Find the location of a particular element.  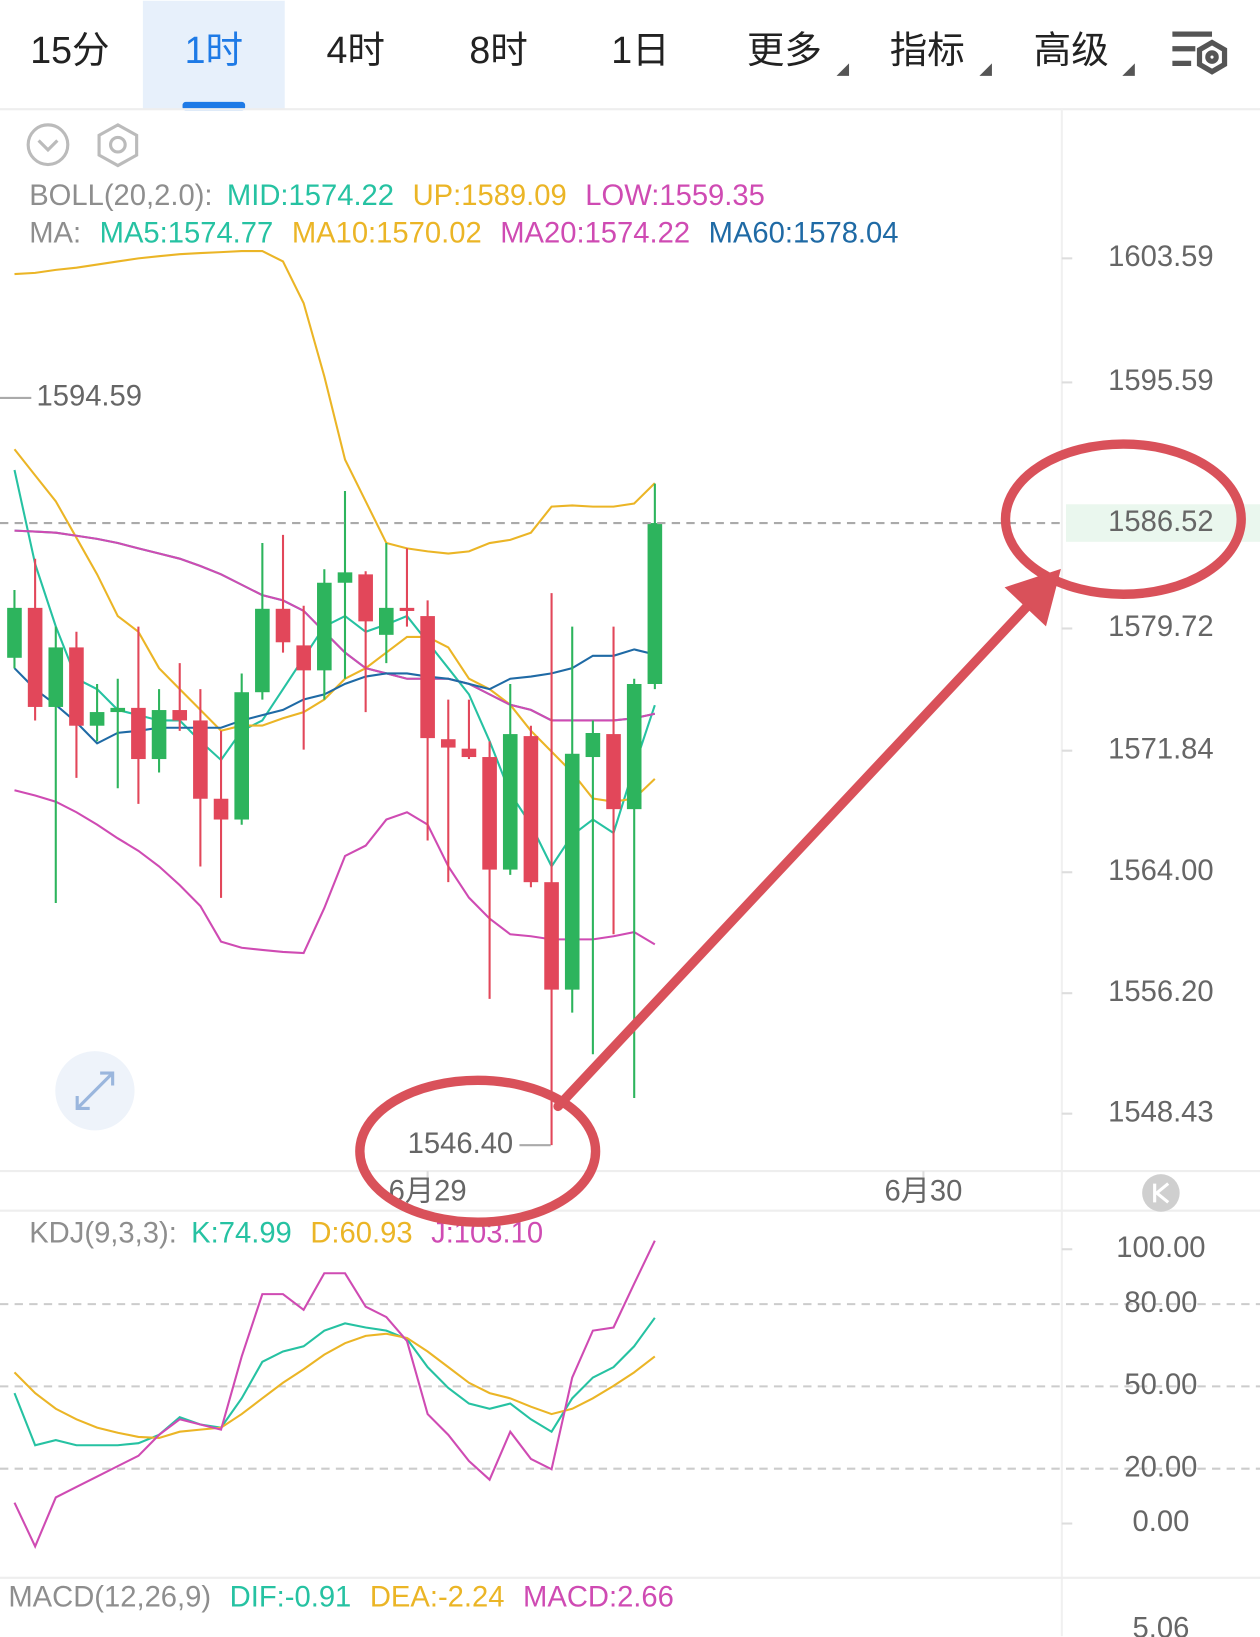

legend-item: MA10:1570.02 is located at coordinates (387, 233).